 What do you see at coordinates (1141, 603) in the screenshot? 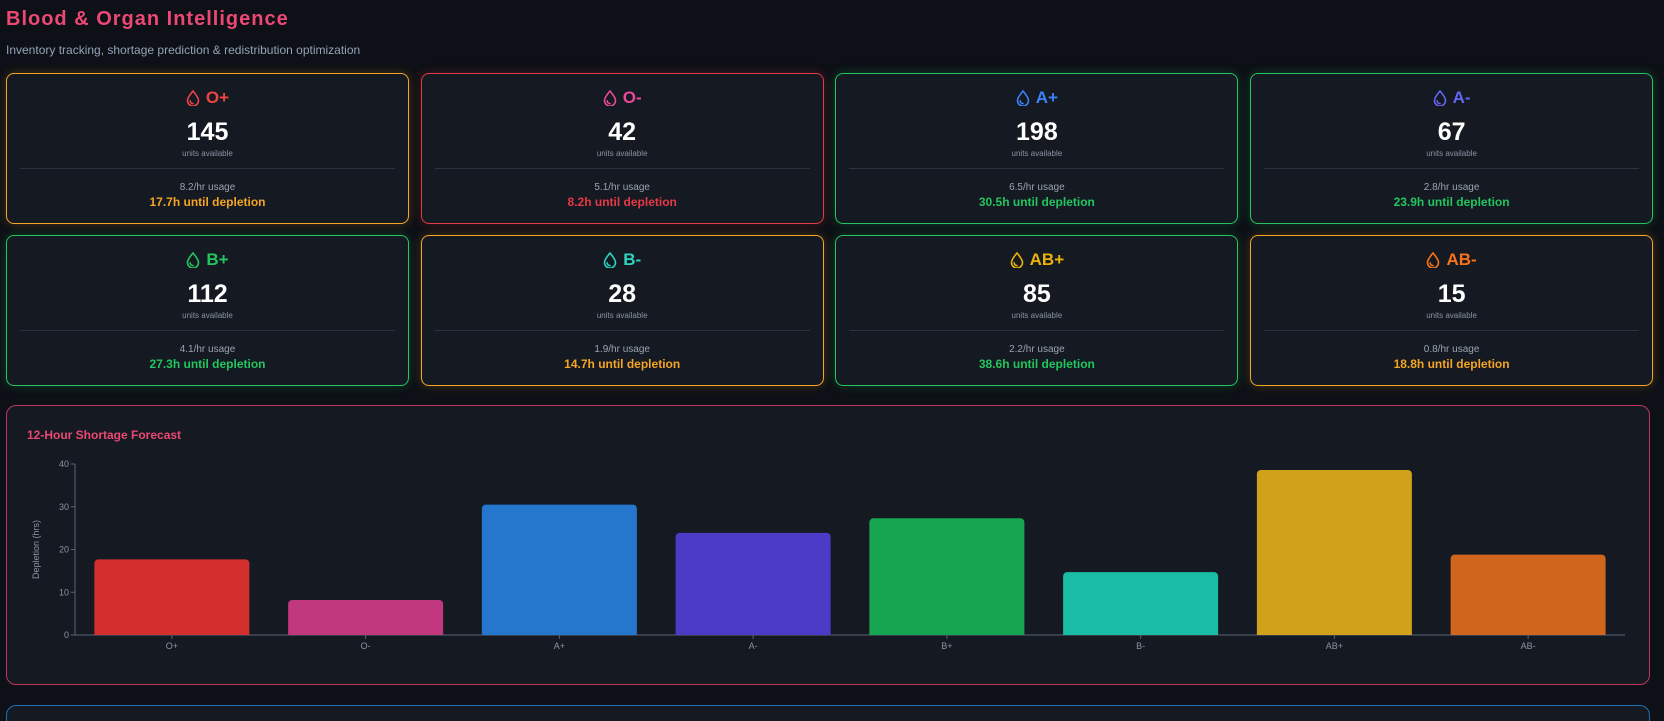
I see `bar-B-` at bounding box center [1141, 603].